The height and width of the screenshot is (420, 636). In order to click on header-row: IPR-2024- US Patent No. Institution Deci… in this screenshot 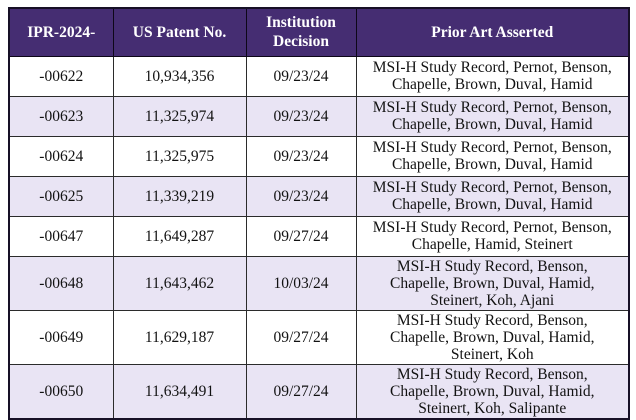, I will do `click(319, 32)`.